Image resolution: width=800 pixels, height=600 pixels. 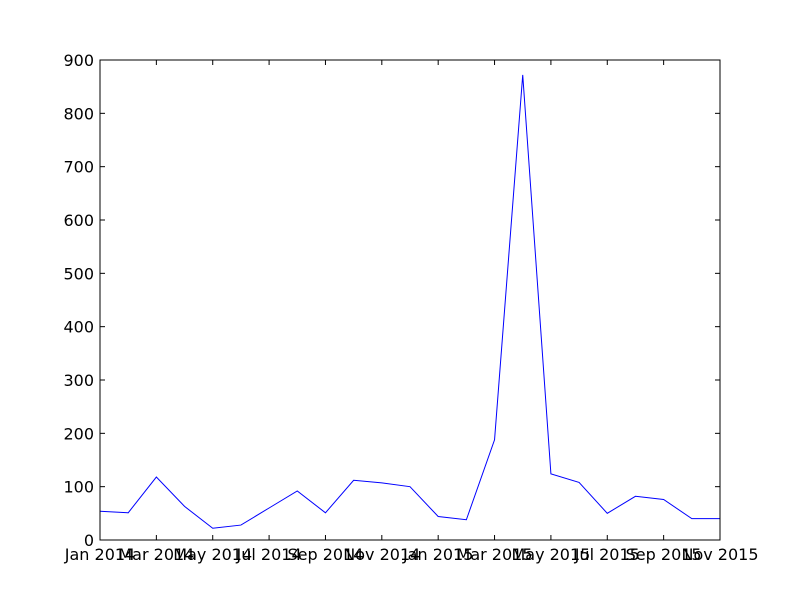 I want to click on y-tick-label: 0, so click(x=89, y=540).